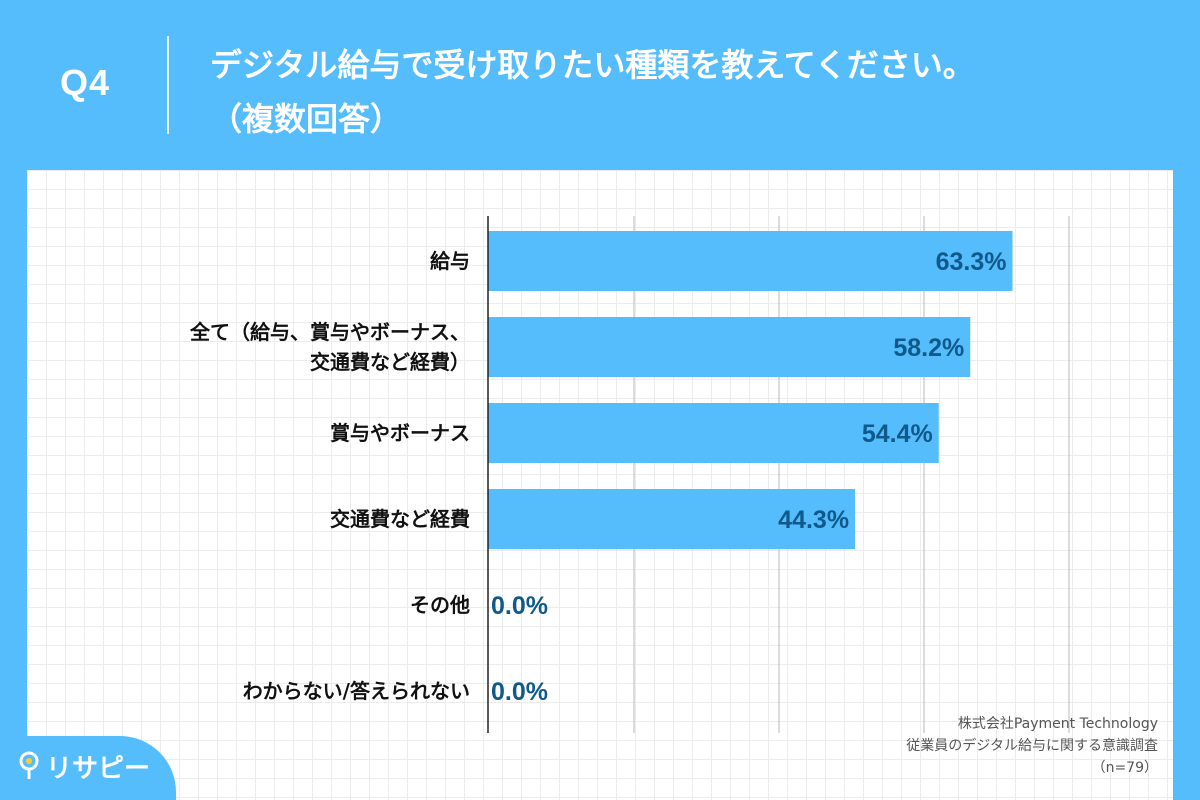  What do you see at coordinates (98, 769) in the screenshot?
I see `logo-text: リサピー` at bounding box center [98, 769].